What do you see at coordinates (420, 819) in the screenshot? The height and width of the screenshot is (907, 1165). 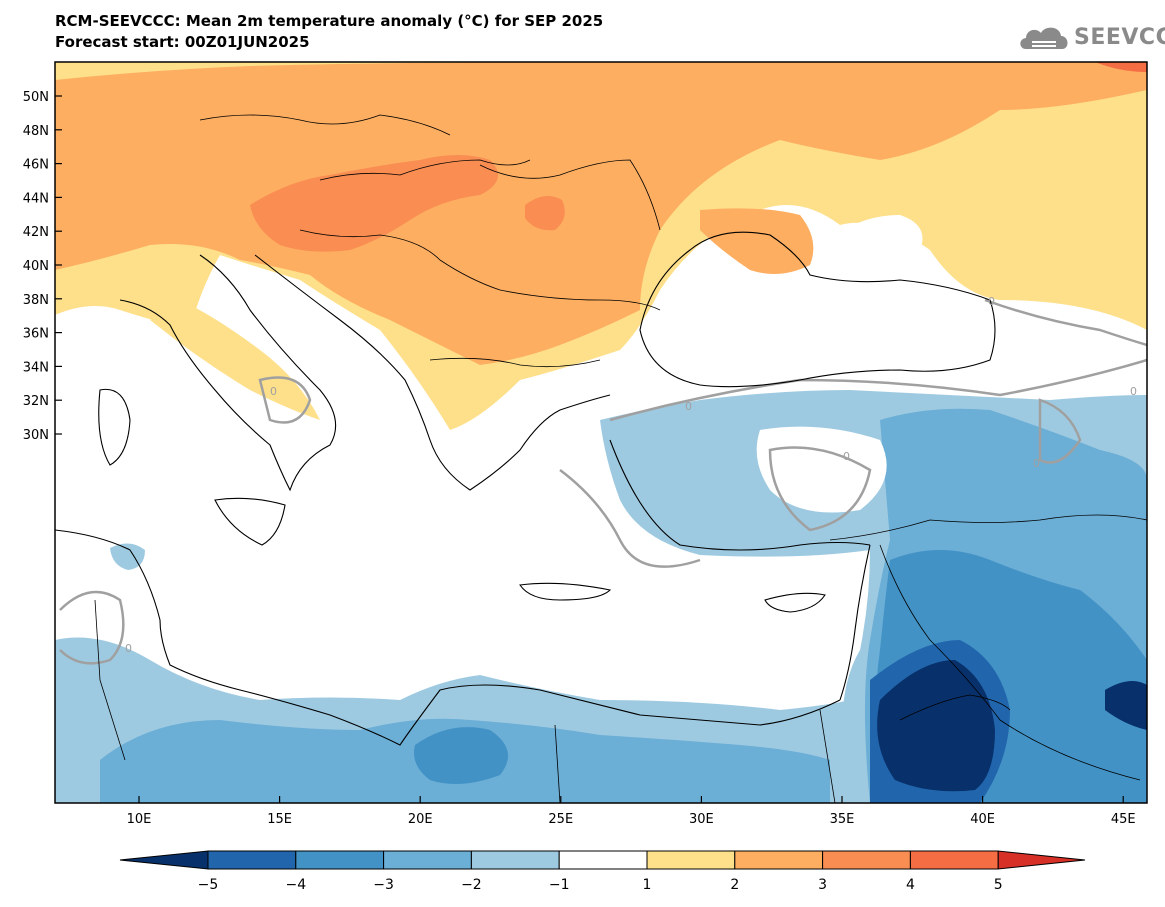 I see `lon-tick-label: 20E` at bounding box center [420, 819].